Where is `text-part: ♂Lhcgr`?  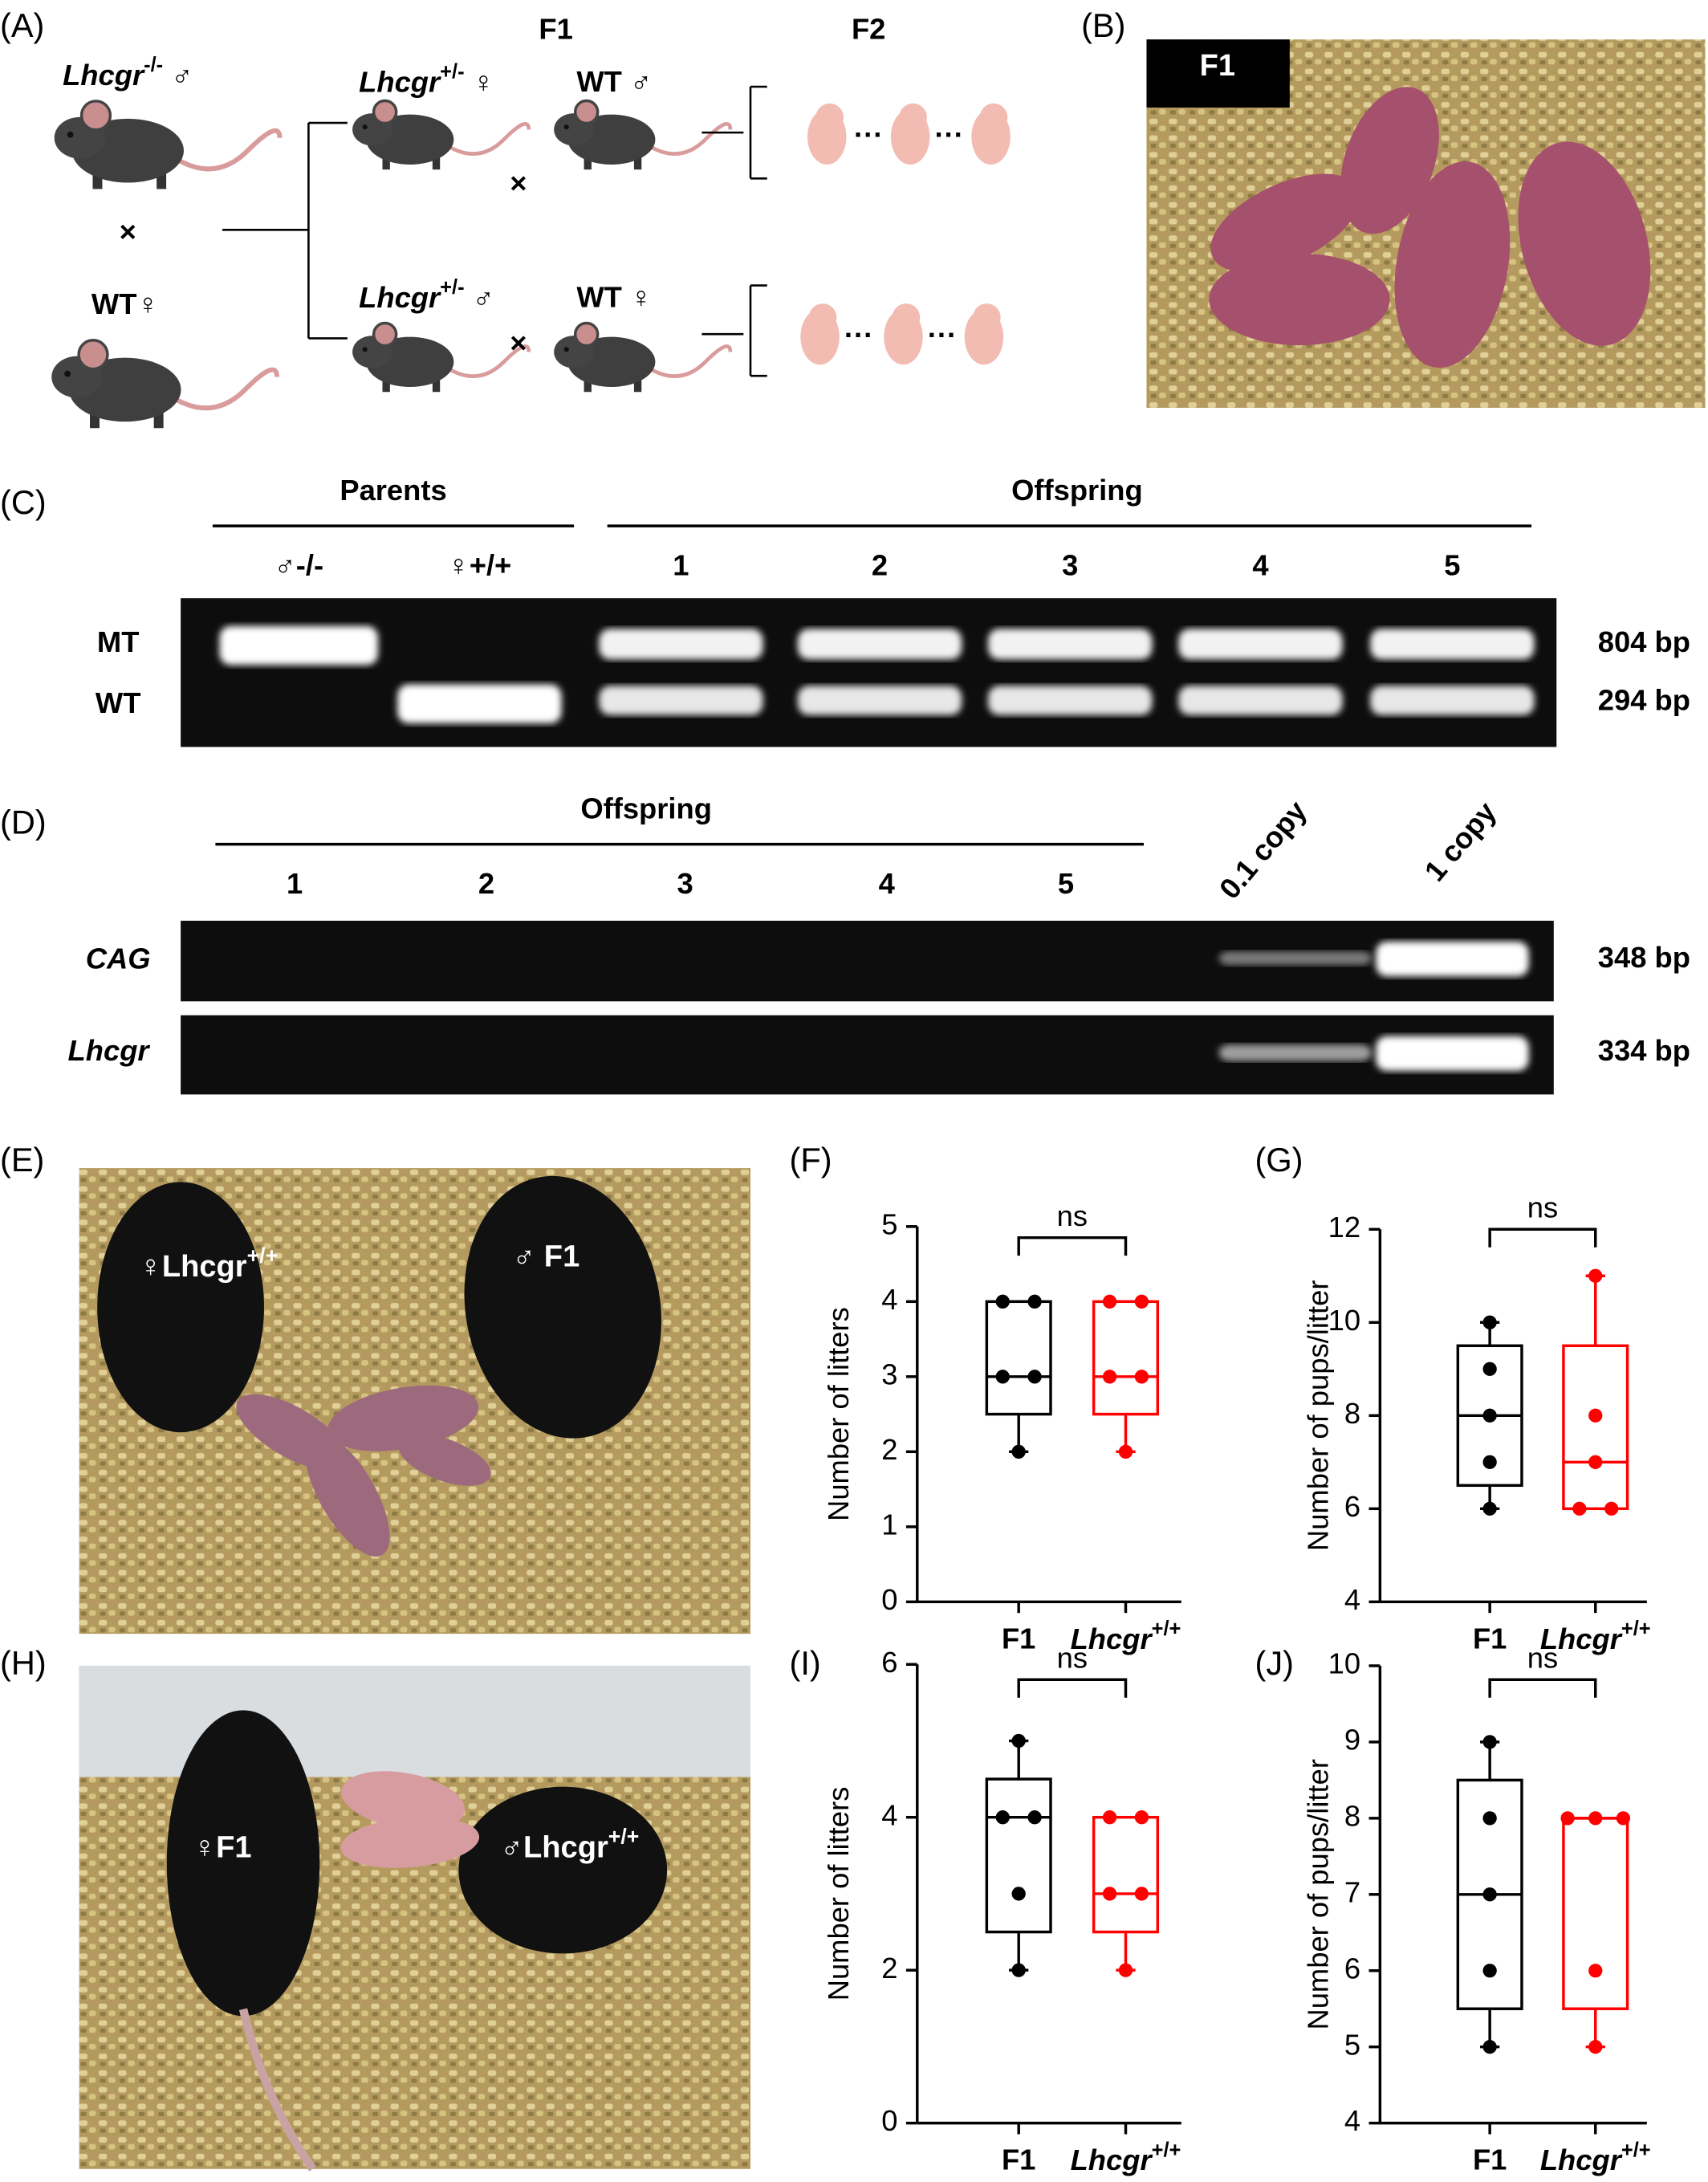
text-part: ♂Lhcgr is located at coordinates (554, 1848).